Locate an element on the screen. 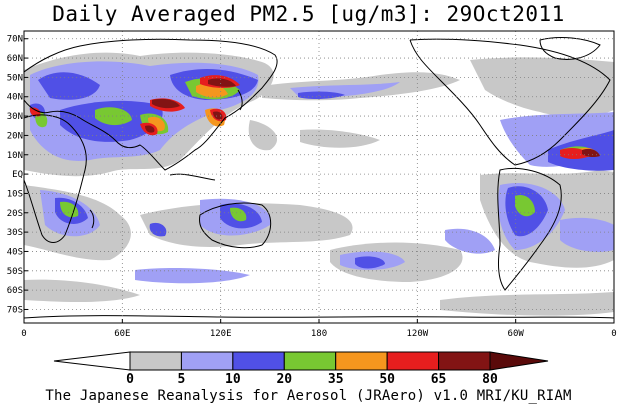 Image resolution: width=617 pixels, height=410 pixels. coast-africa is located at coordinates (55, 178).